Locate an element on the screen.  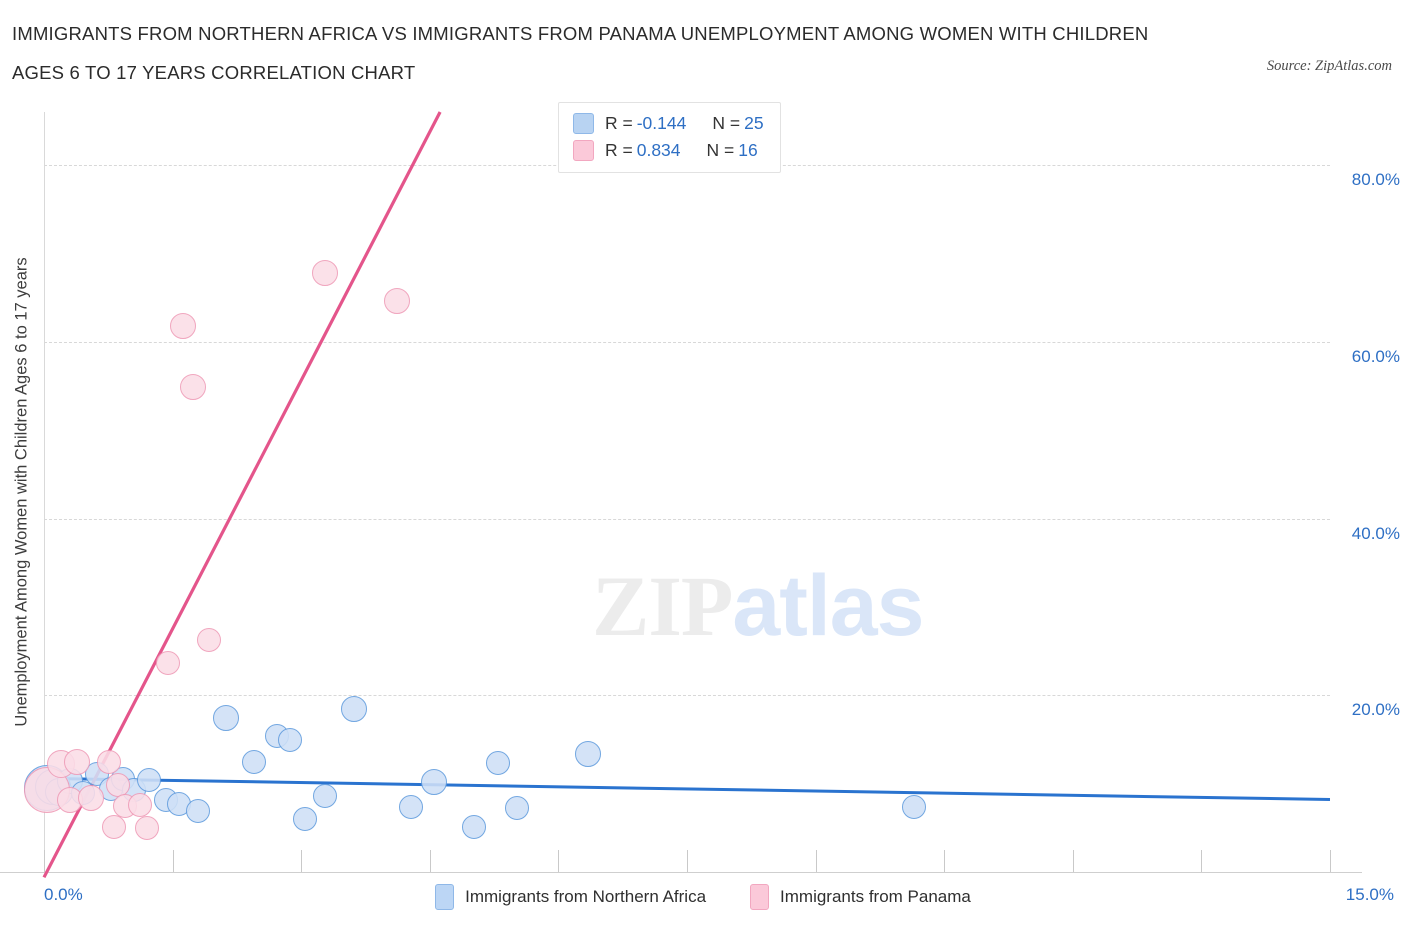
stats-r-label-blue: R = is located at coordinates (619, 123).